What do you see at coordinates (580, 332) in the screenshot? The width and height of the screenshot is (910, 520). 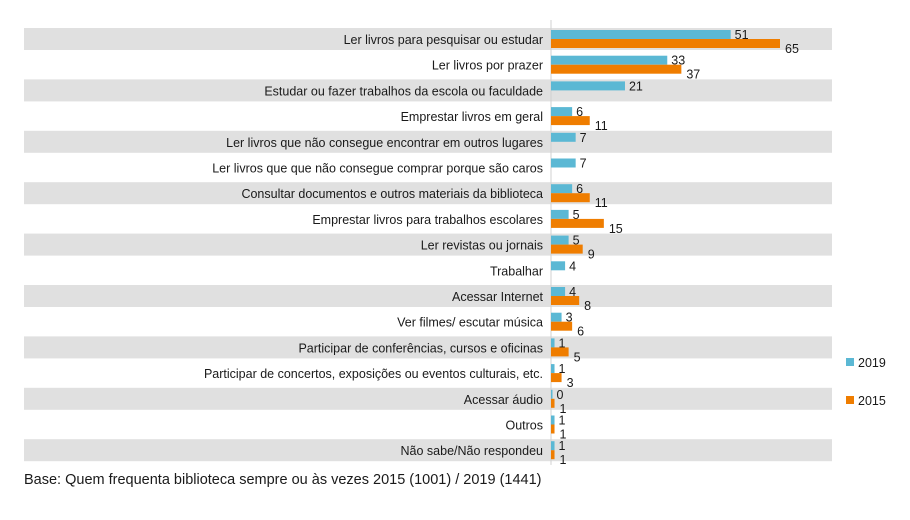 I see `value-label-2015: 6` at bounding box center [580, 332].